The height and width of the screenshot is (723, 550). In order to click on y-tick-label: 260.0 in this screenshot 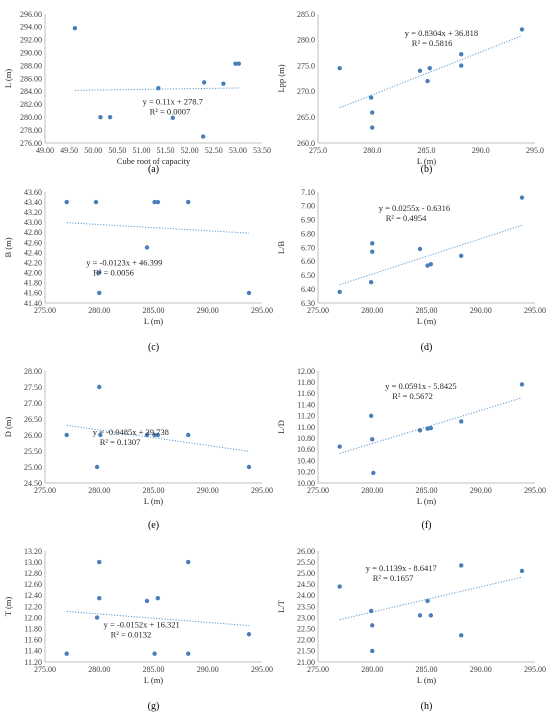, I will do `click(306, 143)`.